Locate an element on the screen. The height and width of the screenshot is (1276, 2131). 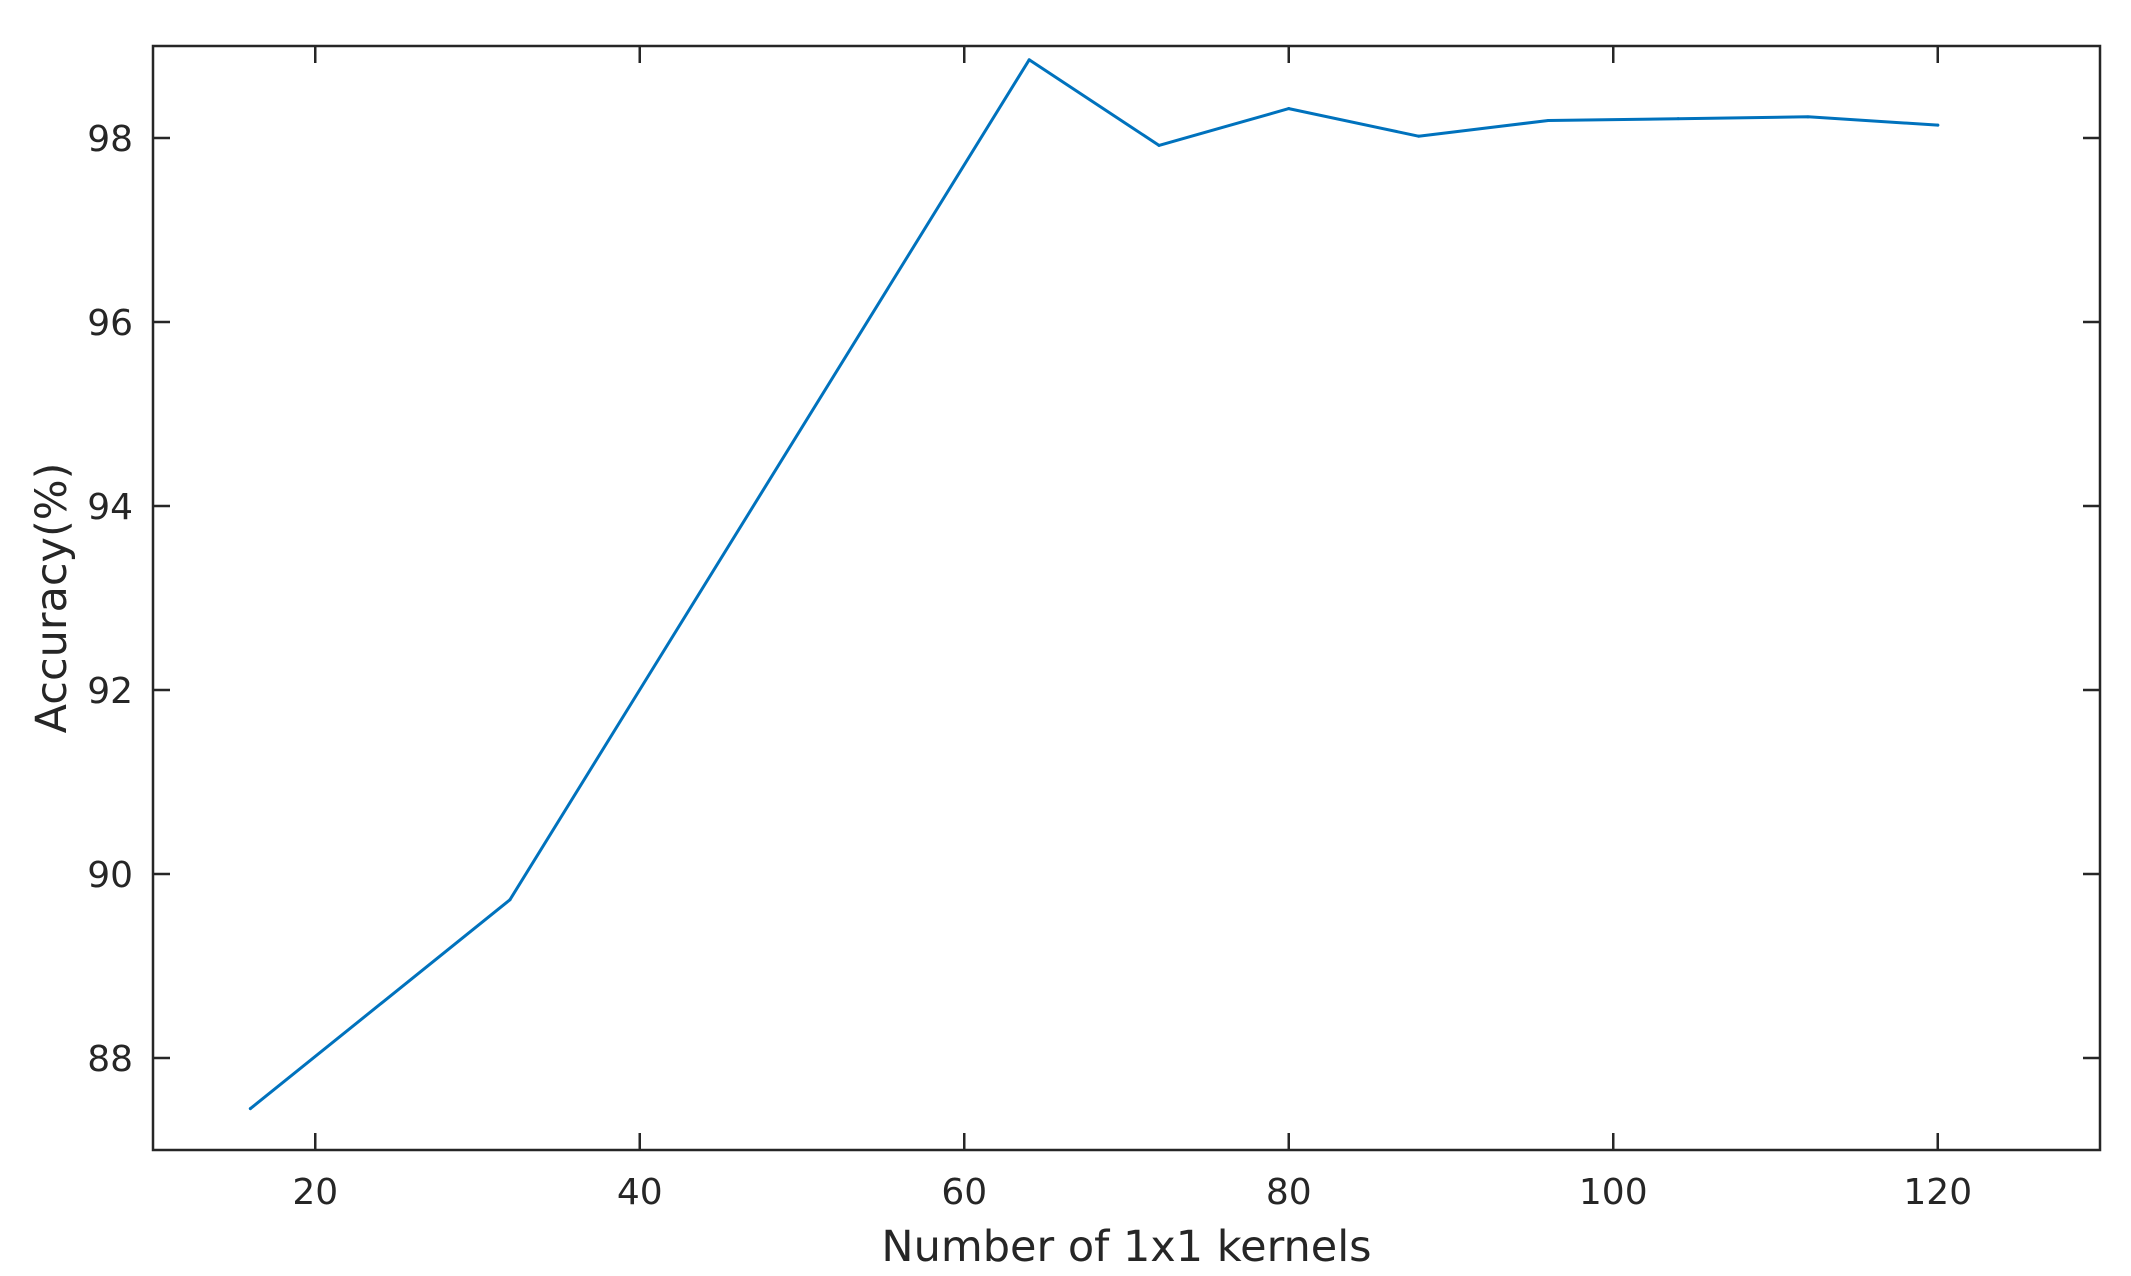
y-tick-label: 94 is located at coordinates (110, 507).